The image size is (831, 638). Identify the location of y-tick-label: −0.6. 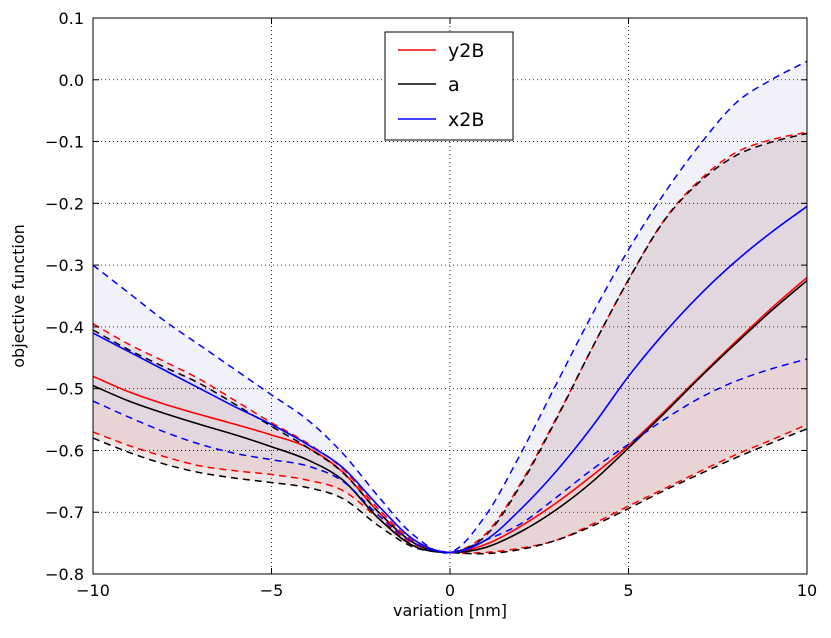
(64, 450).